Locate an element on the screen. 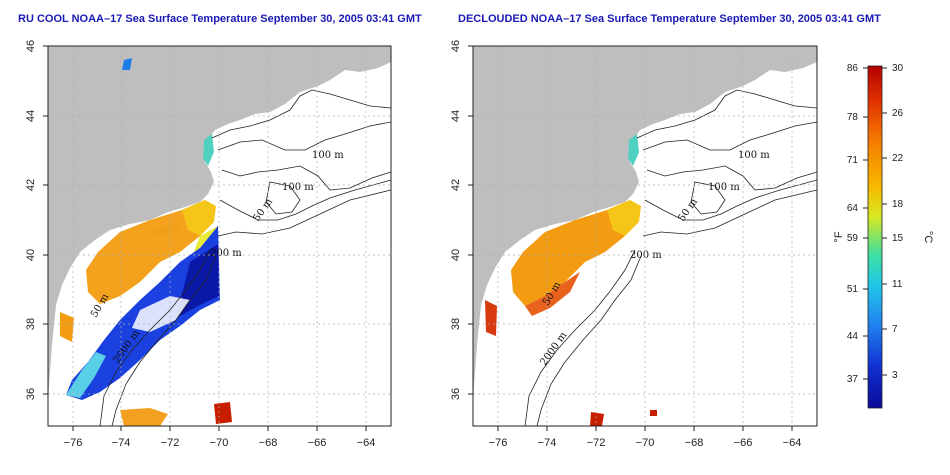 This screenshot has height=475, width=950. celsius-tick: 30 is located at coordinates (898, 68).